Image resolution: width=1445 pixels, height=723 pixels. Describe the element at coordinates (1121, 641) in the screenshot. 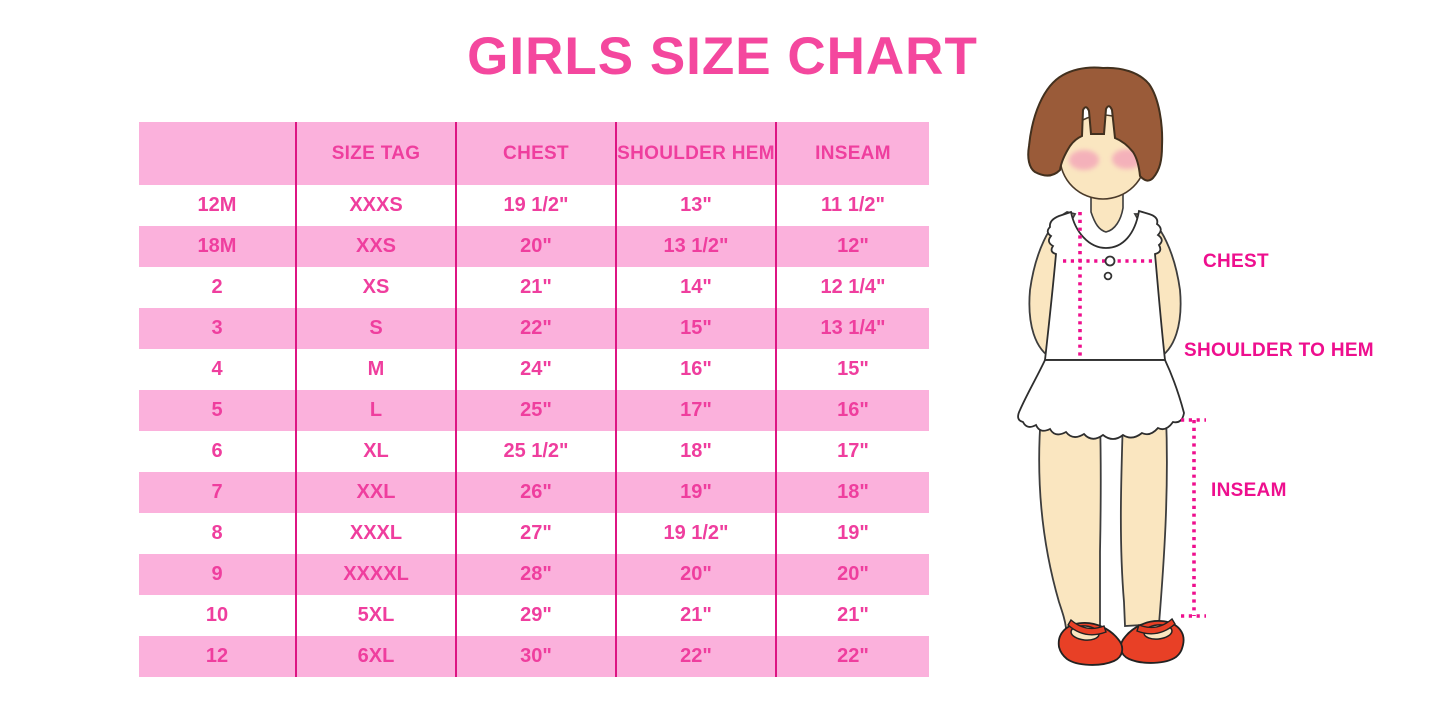

I see `girl-shoes` at that location.